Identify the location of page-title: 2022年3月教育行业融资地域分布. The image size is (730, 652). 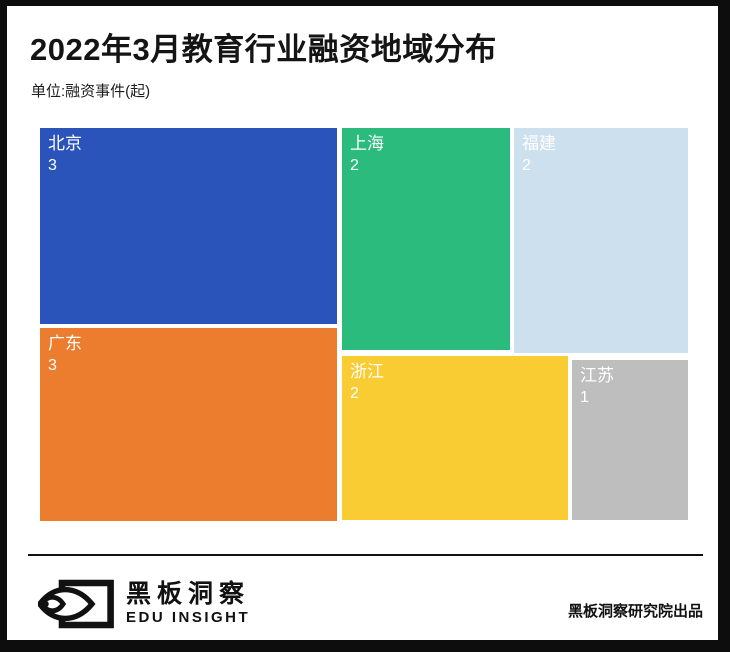
(263, 49).